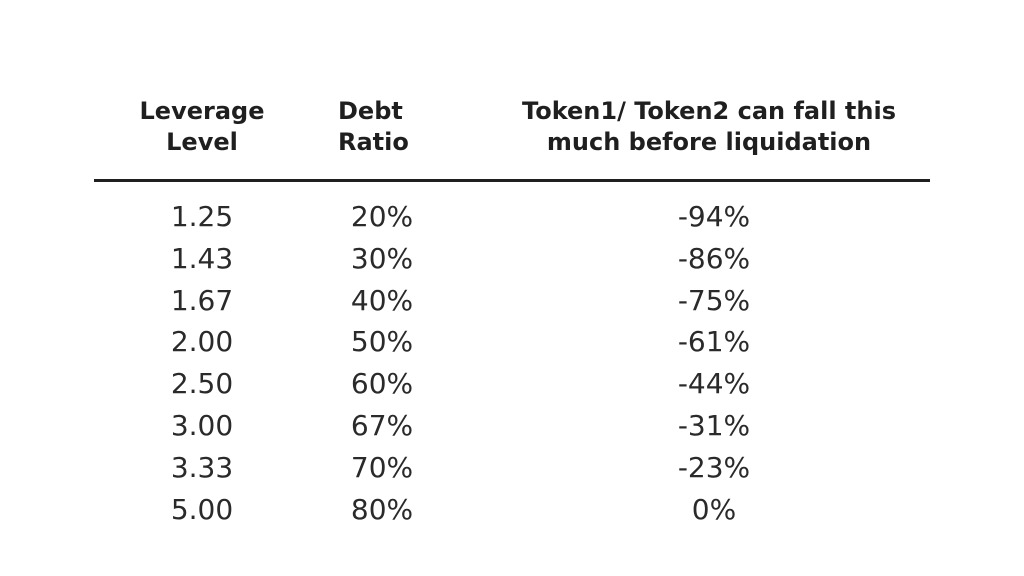  What do you see at coordinates (714, 425) in the screenshot?
I see `token-cell: -31%` at bounding box center [714, 425].